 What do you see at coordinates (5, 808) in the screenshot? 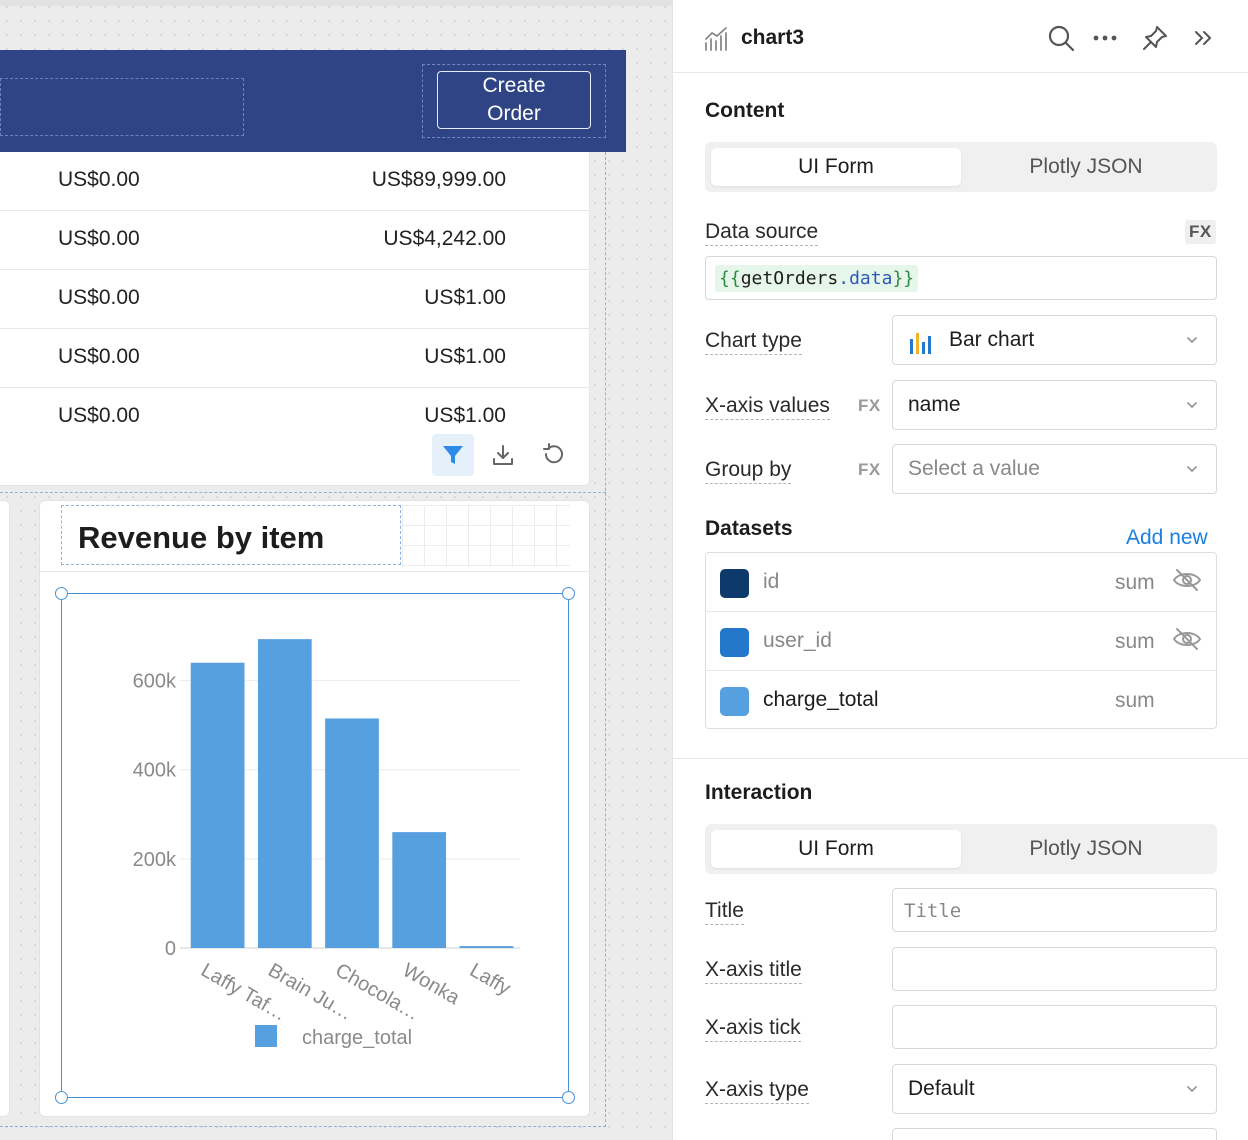
I see `adjacent-widget-edge` at bounding box center [5, 808].